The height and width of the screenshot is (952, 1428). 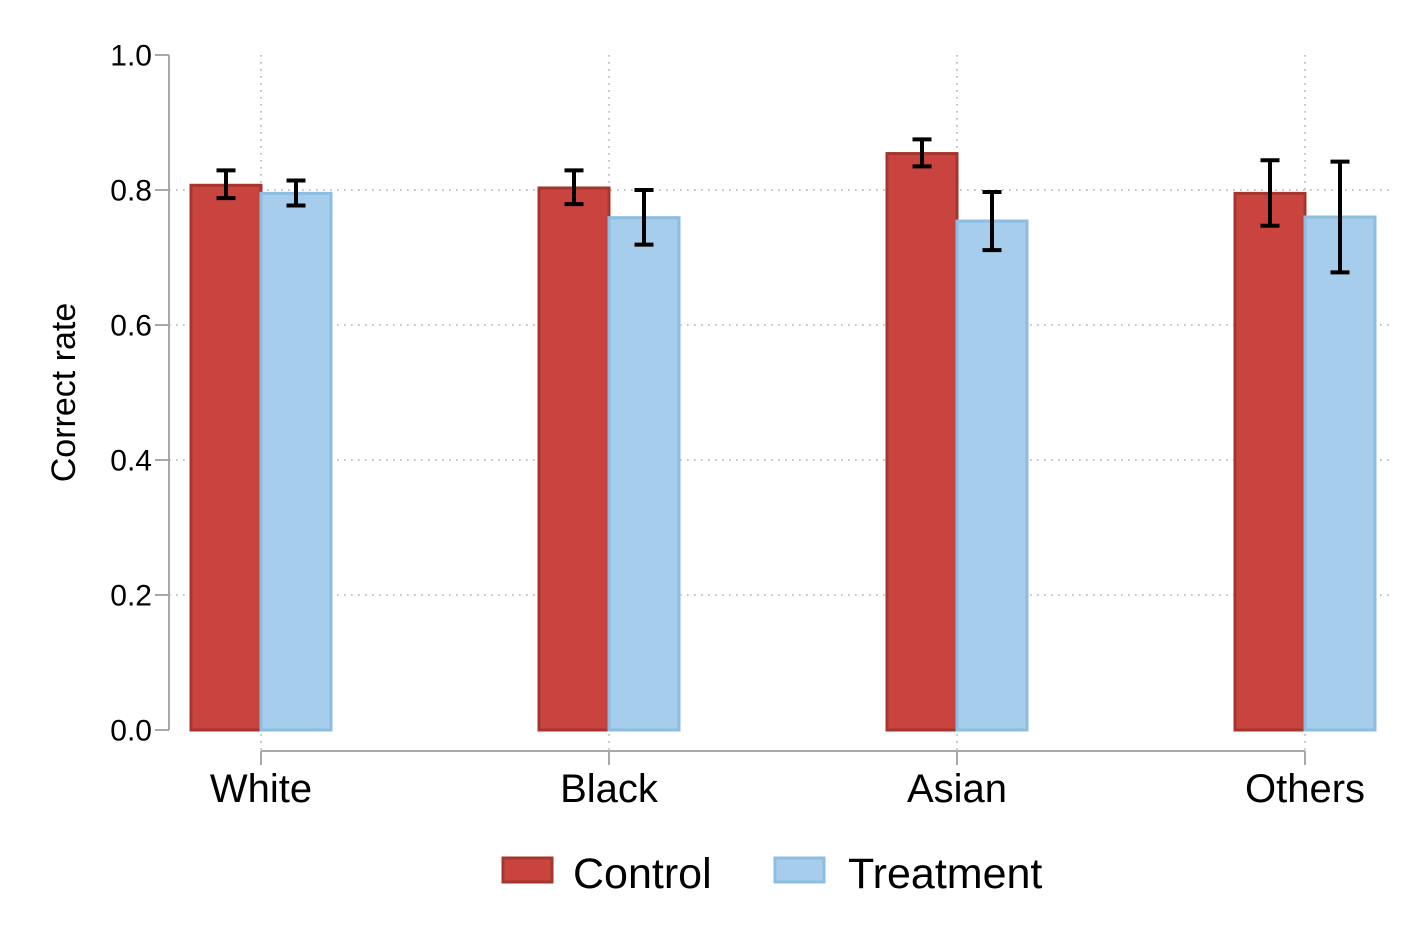 I want to click on y-tick-label-0.4: 0.4, so click(x=131, y=461).